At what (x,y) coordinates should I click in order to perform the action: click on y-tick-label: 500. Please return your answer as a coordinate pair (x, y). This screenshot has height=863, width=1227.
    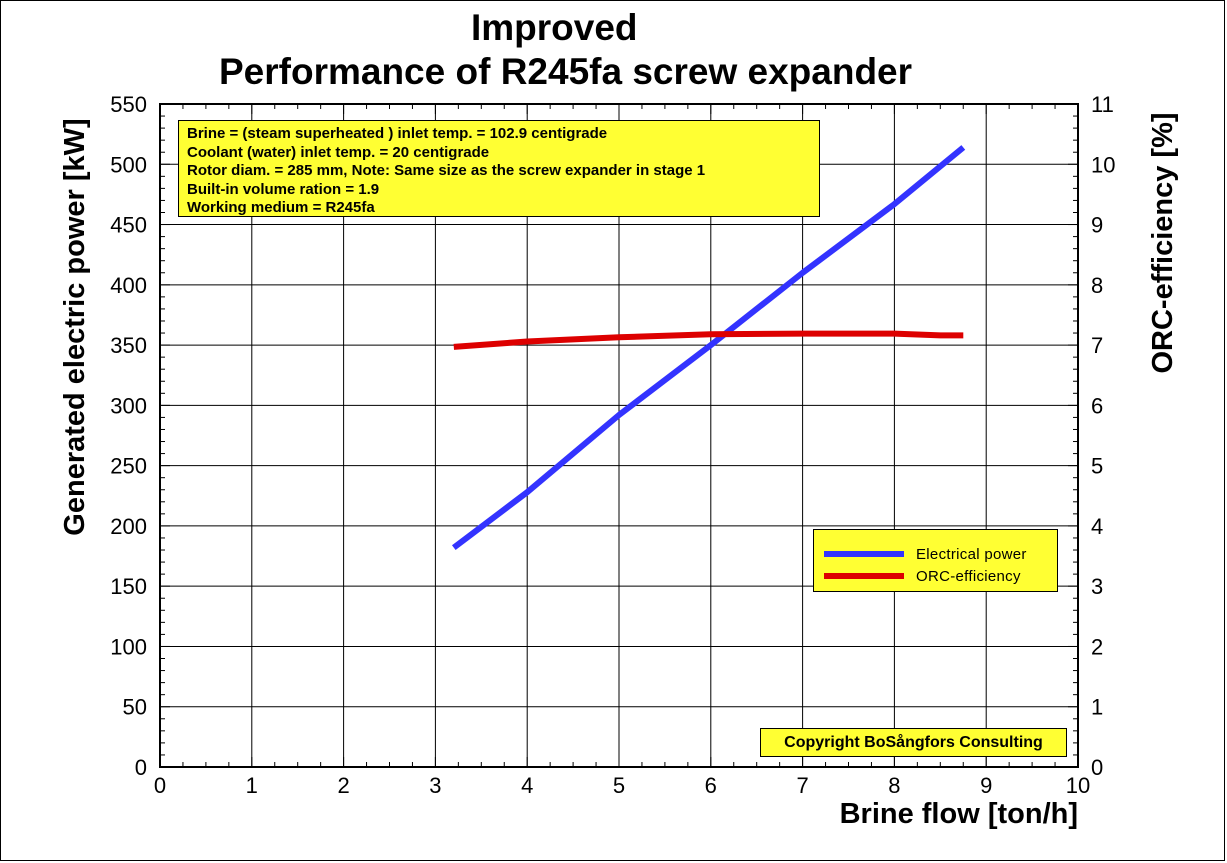
    Looking at the image, I should click on (128, 164).